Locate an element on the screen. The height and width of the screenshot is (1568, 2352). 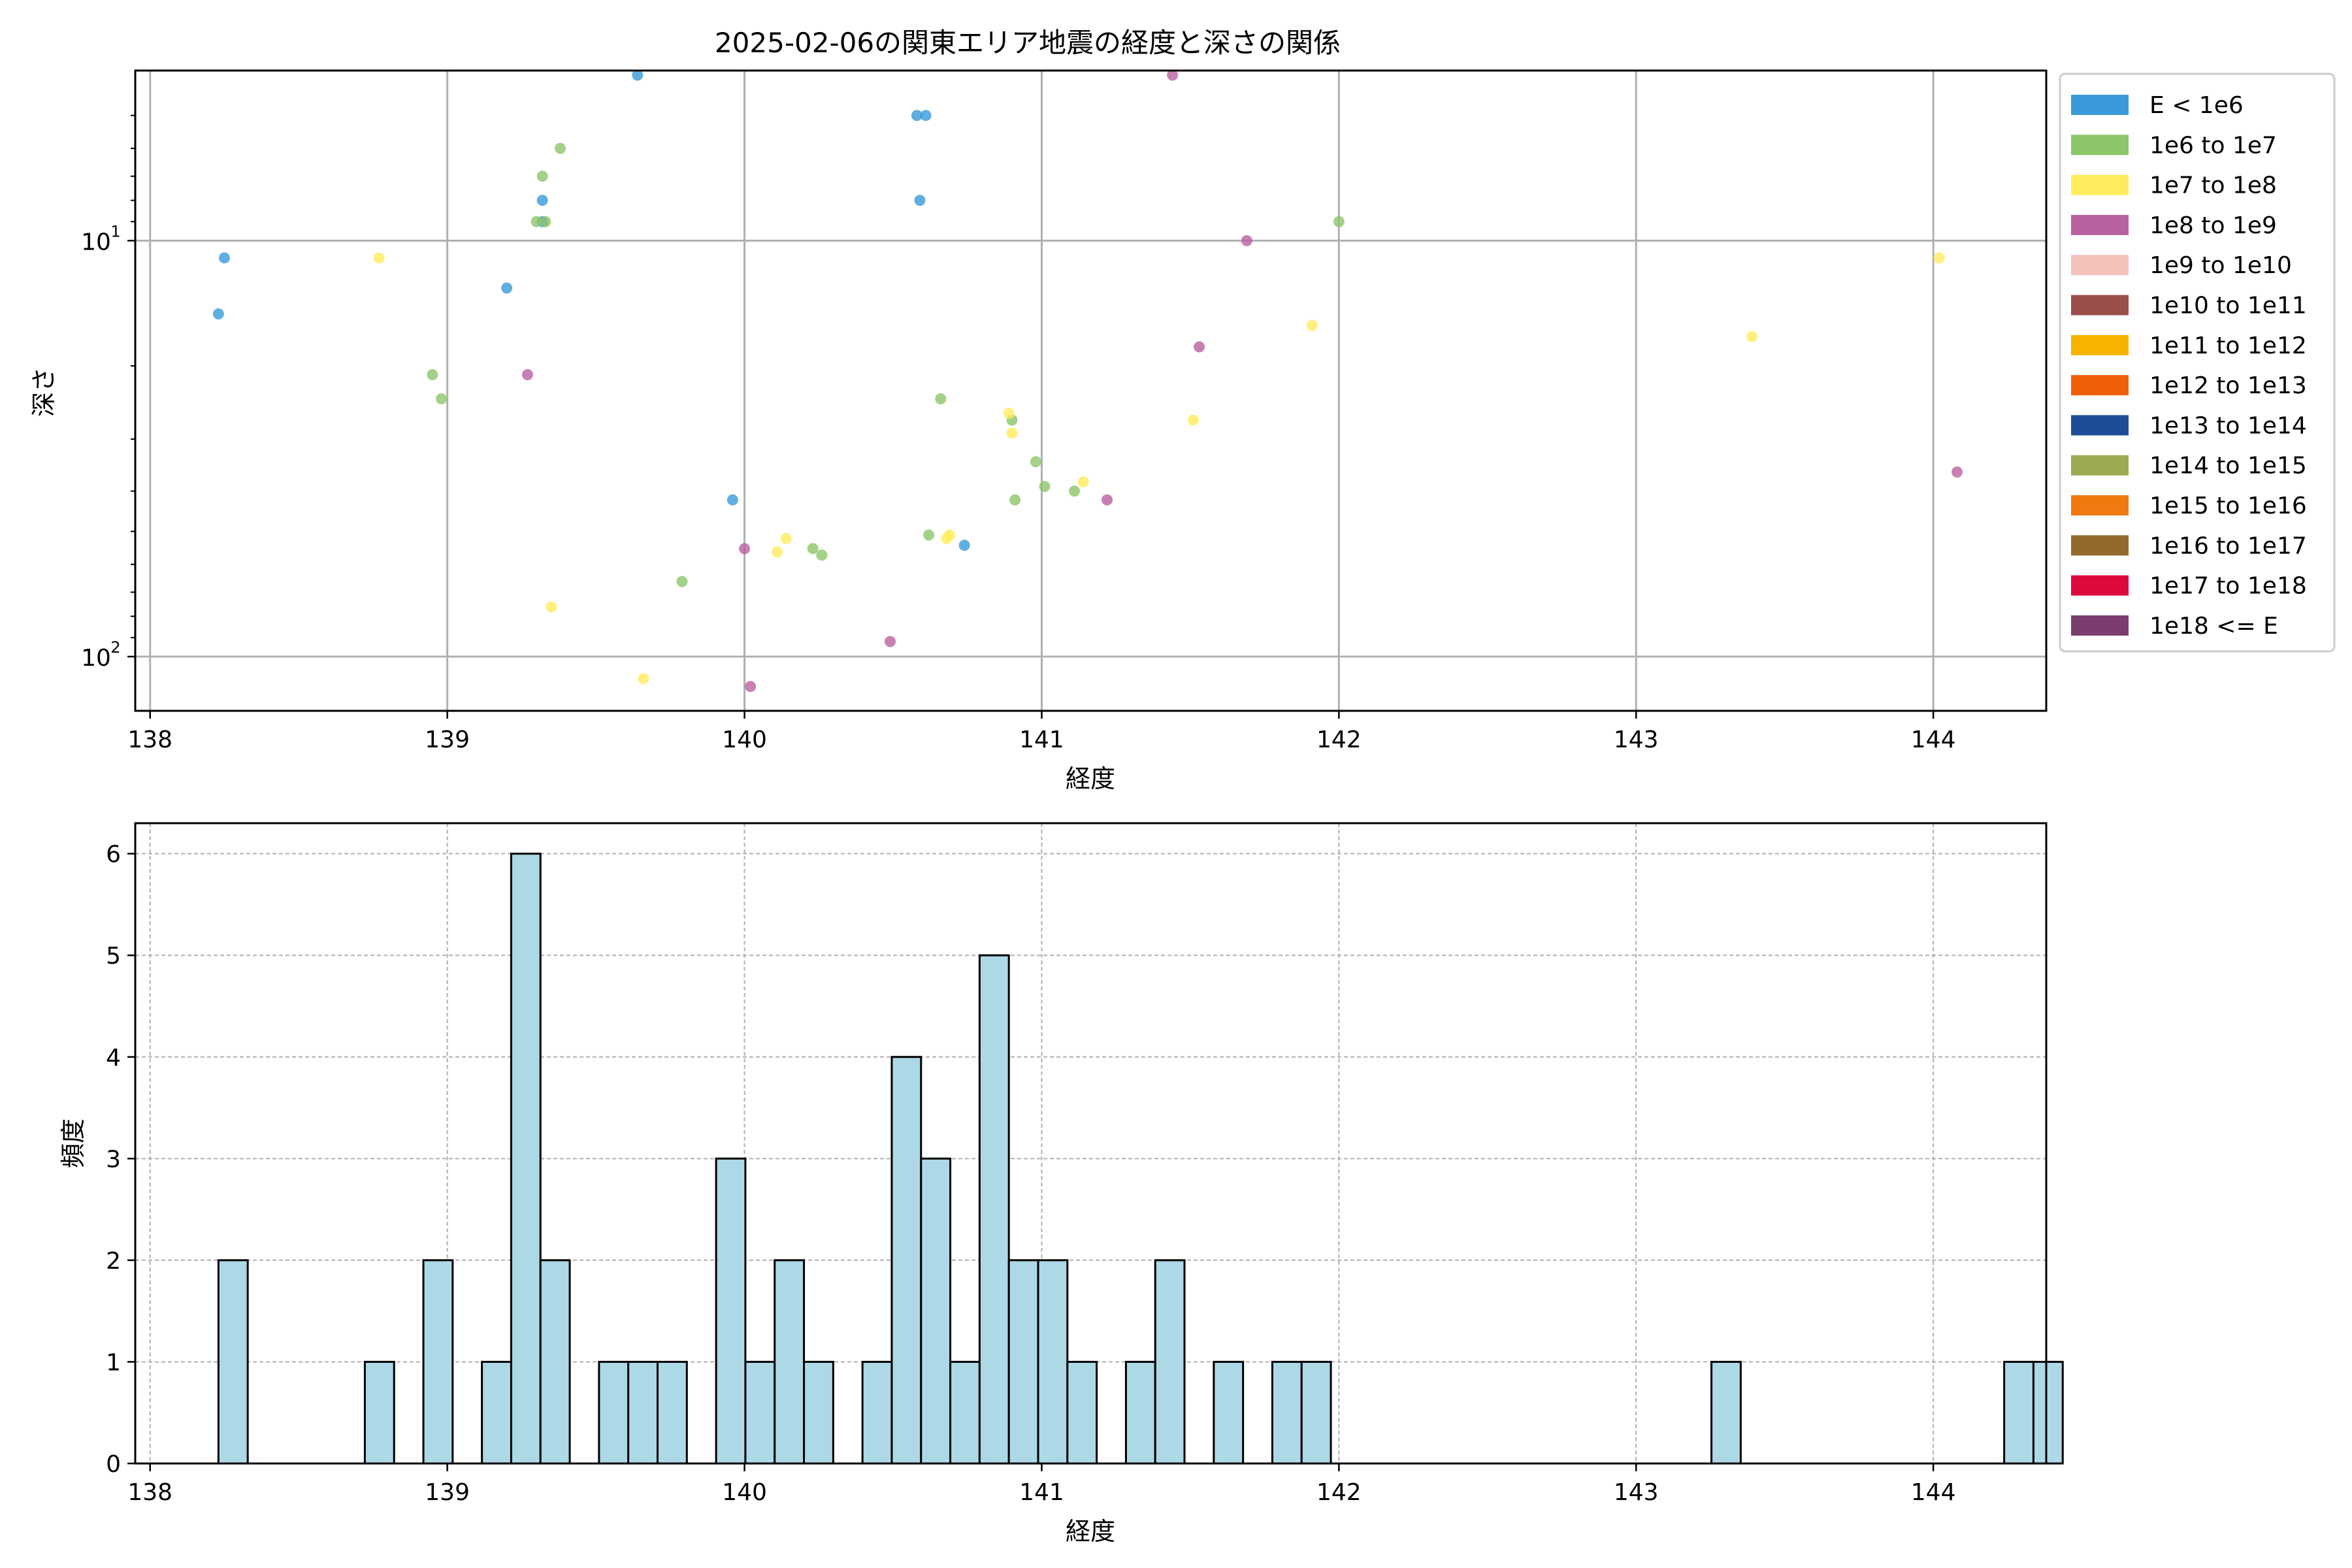
histogram-x-tick-label: 143 is located at coordinates (1636, 1492).